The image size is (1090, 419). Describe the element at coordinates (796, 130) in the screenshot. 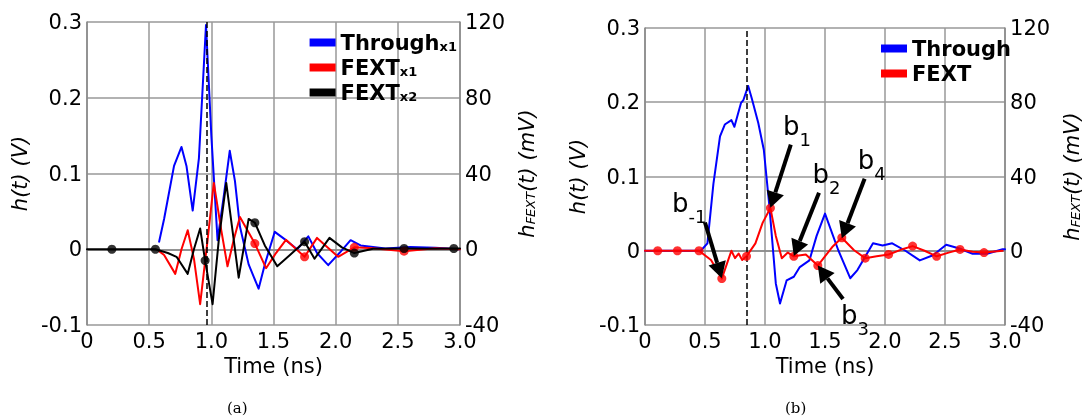

I see `annotation: b$_{1}$` at that location.